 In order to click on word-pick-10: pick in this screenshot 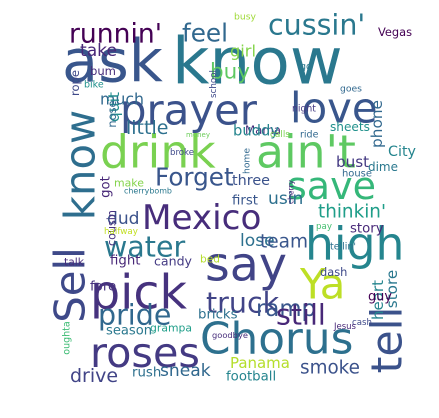, I will do `click(138, 293)`.